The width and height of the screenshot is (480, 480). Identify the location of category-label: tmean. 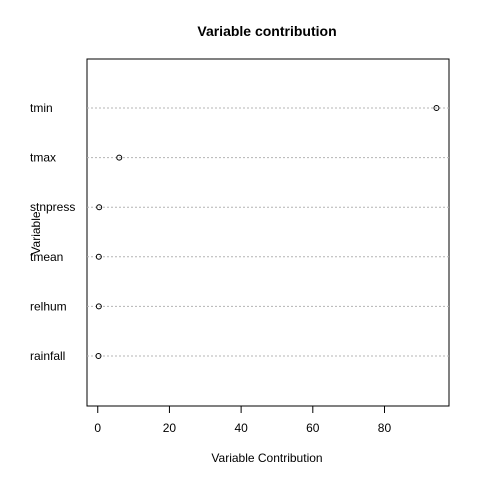
(46, 257).